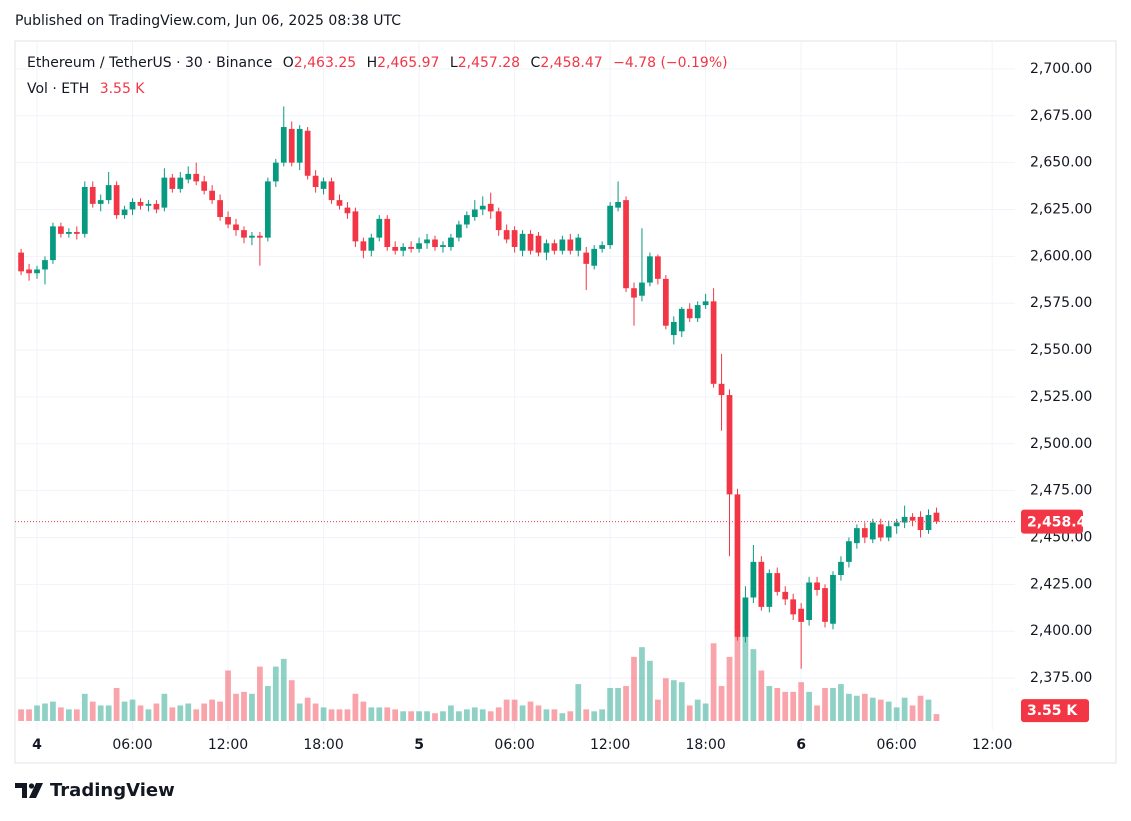 This screenshot has height=821, width=1131. Describe the element at coordinates (325, 63) in the screenshot. I see `open-value: 2,463.25` at that location.